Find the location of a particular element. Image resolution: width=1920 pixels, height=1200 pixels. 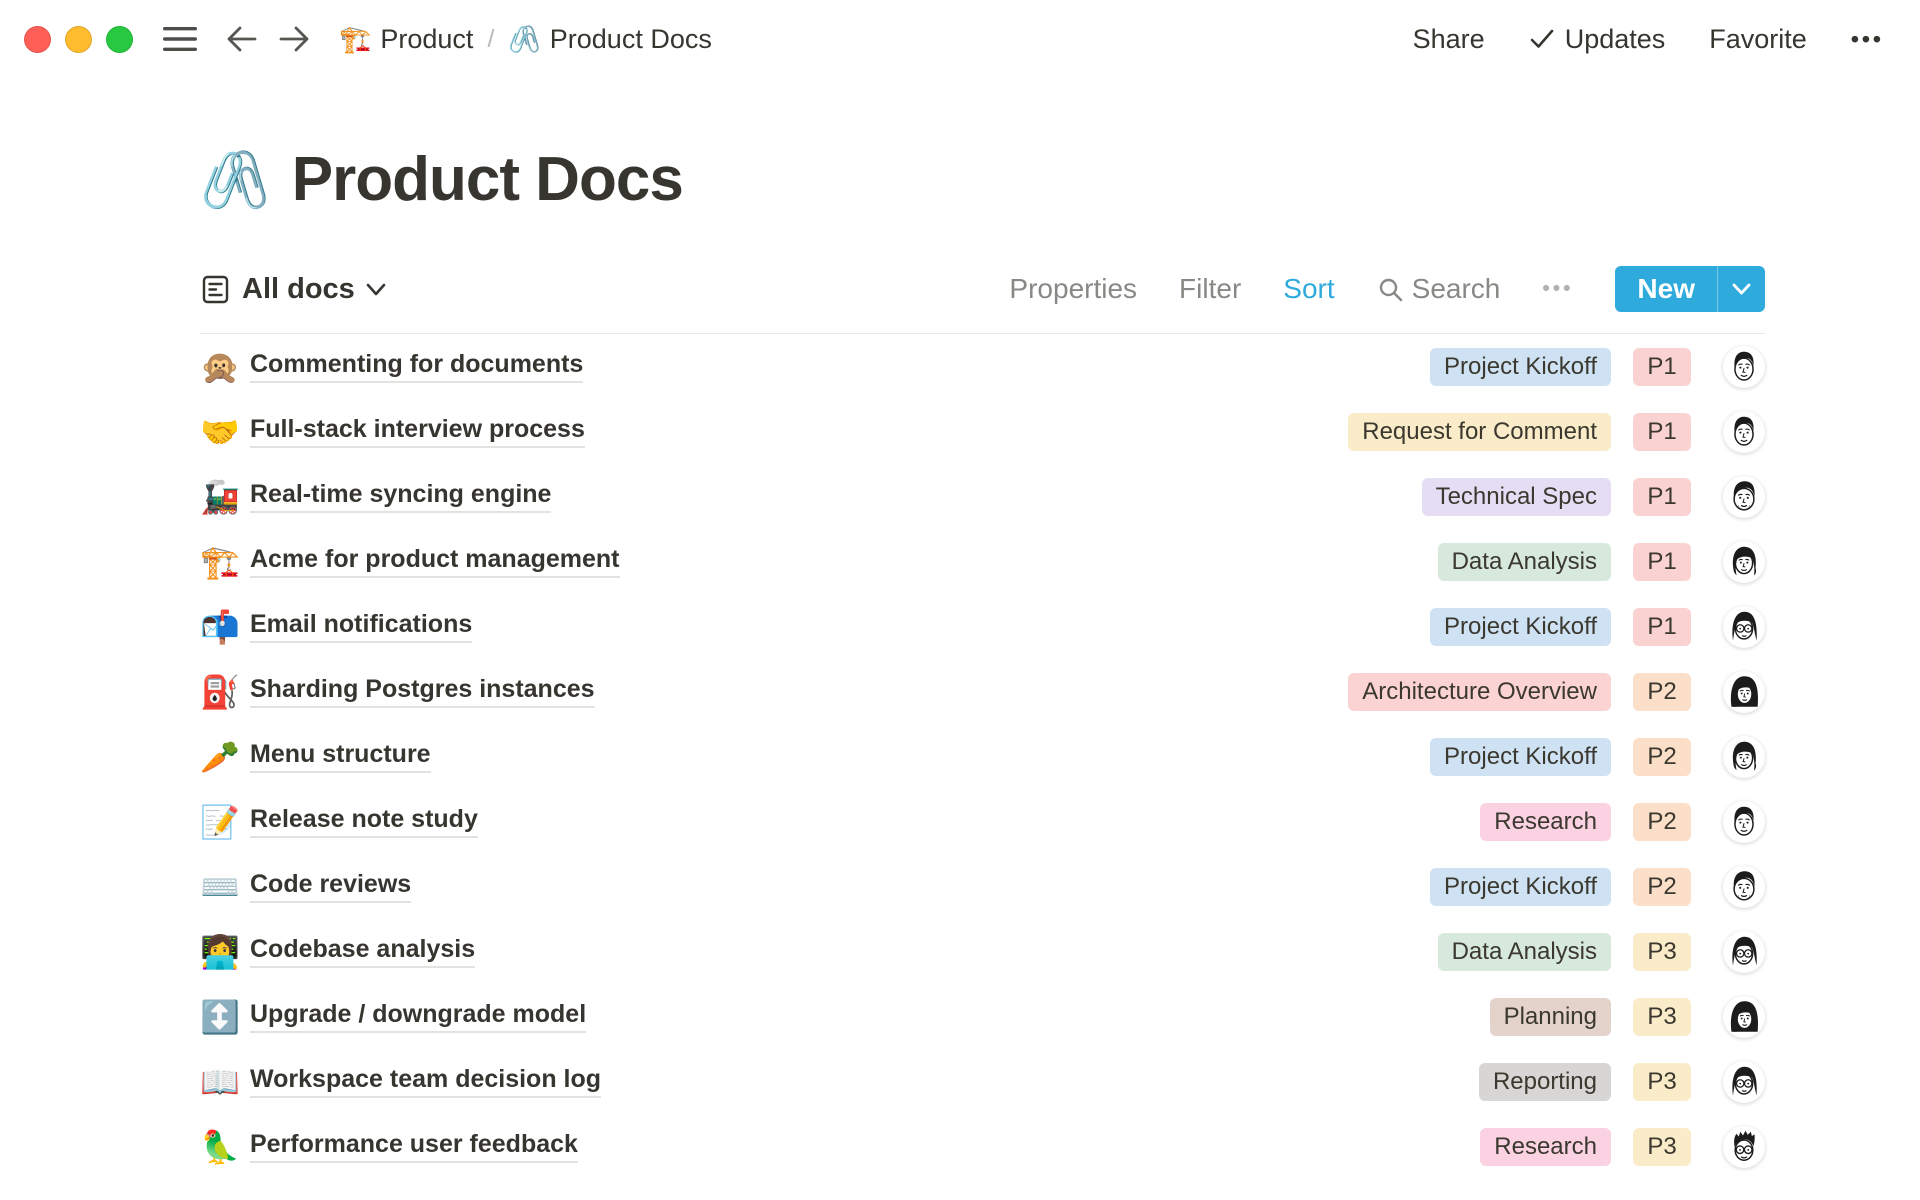

breadcrumb-item-product: 🏗️ Product is located at coordinates (406, 39).